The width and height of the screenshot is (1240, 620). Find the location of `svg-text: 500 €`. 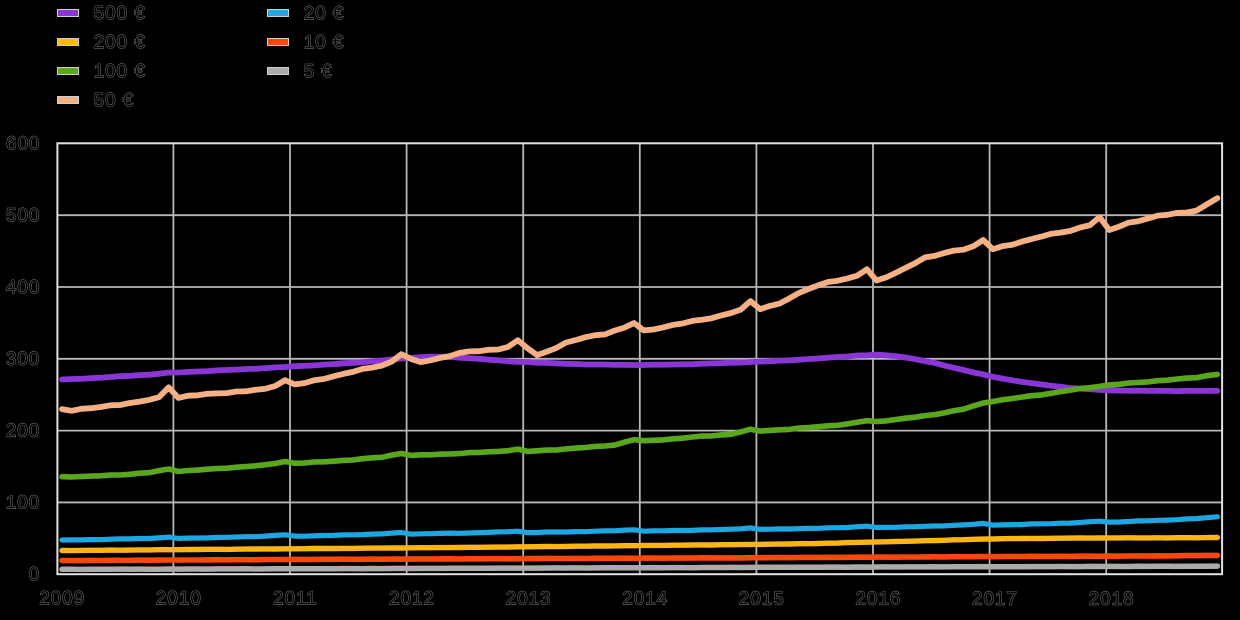

svg-text: 500 € is located at coordinates (120, 13).